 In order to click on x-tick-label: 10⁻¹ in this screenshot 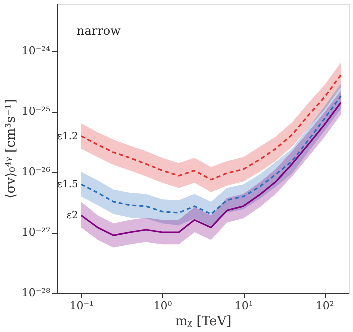, I will do `click(82, 306)`.